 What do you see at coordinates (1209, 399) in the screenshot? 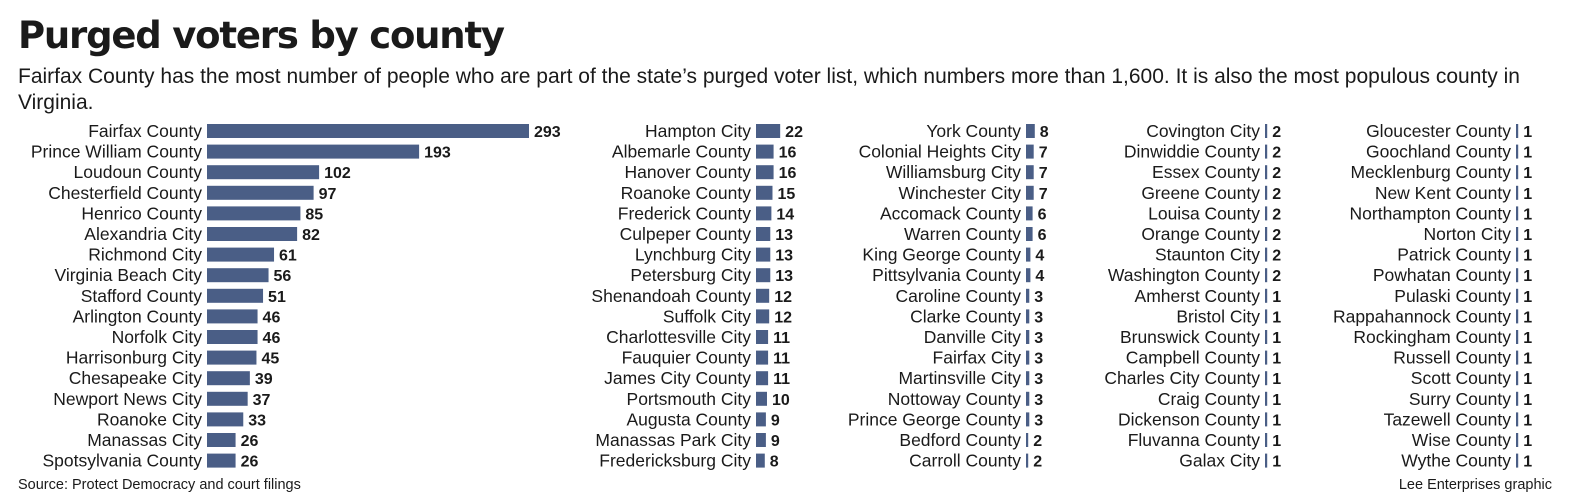
I see `category-label: Craig County` at bounding box center [1209, 399].